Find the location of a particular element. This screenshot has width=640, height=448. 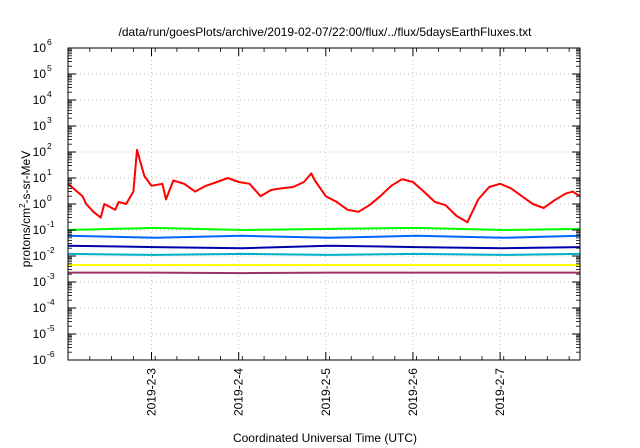

y-axis-label: protons/cm2-s-sr-MeV is located at coordinates (25, 209).